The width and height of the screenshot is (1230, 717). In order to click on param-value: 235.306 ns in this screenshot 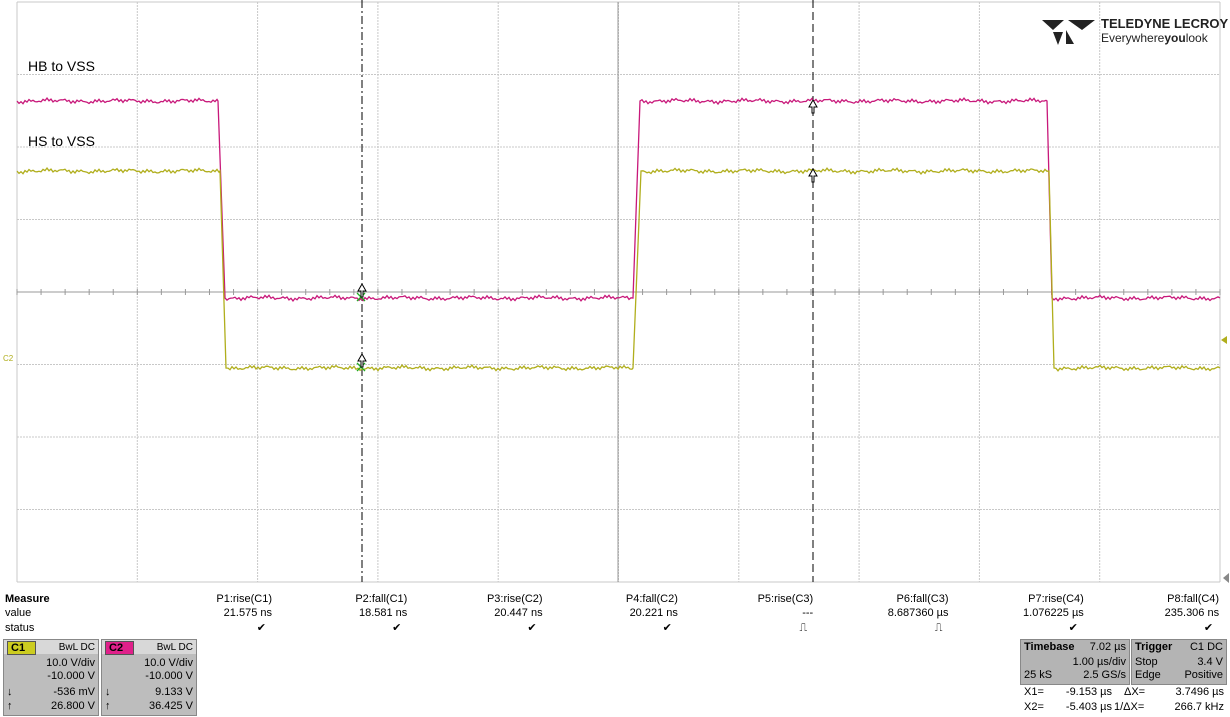, I will do `click(1192, 613)`.